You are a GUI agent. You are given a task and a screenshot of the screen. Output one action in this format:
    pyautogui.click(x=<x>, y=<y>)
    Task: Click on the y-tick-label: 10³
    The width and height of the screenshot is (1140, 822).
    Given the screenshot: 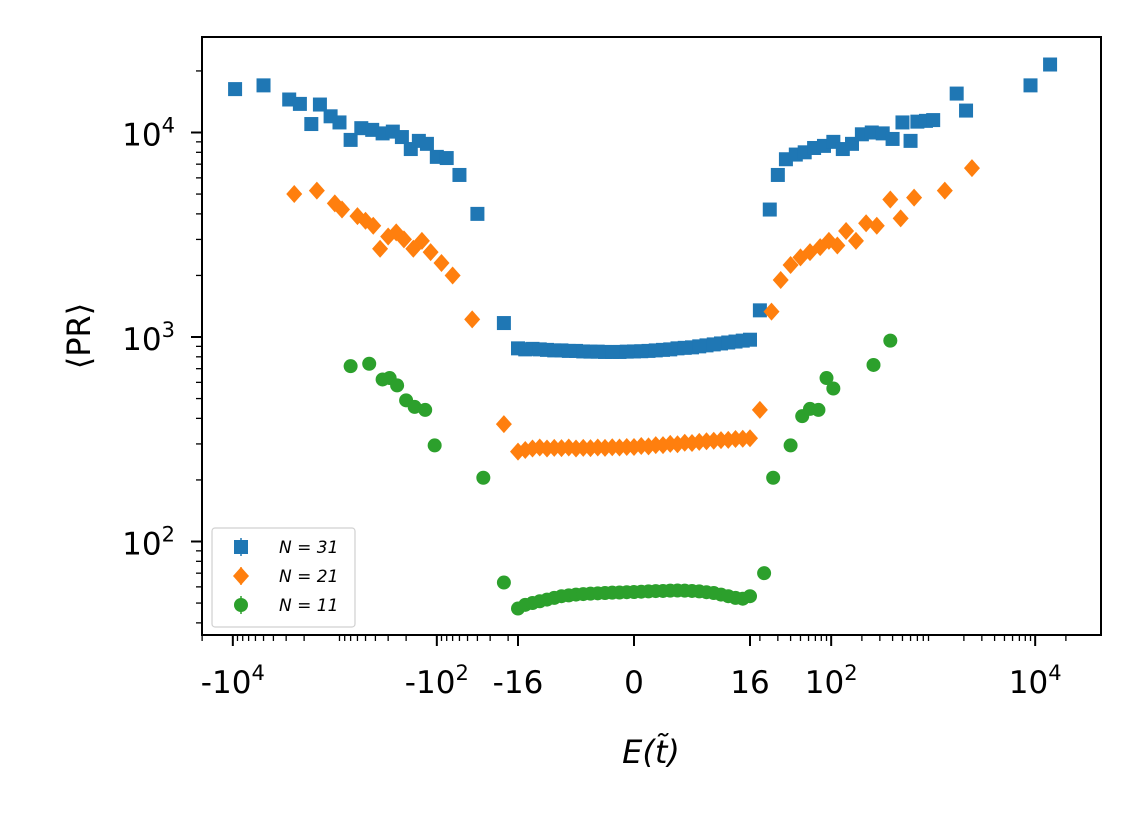 What is the action you would take?
    pyautogui.click(x=148, y=338)
    